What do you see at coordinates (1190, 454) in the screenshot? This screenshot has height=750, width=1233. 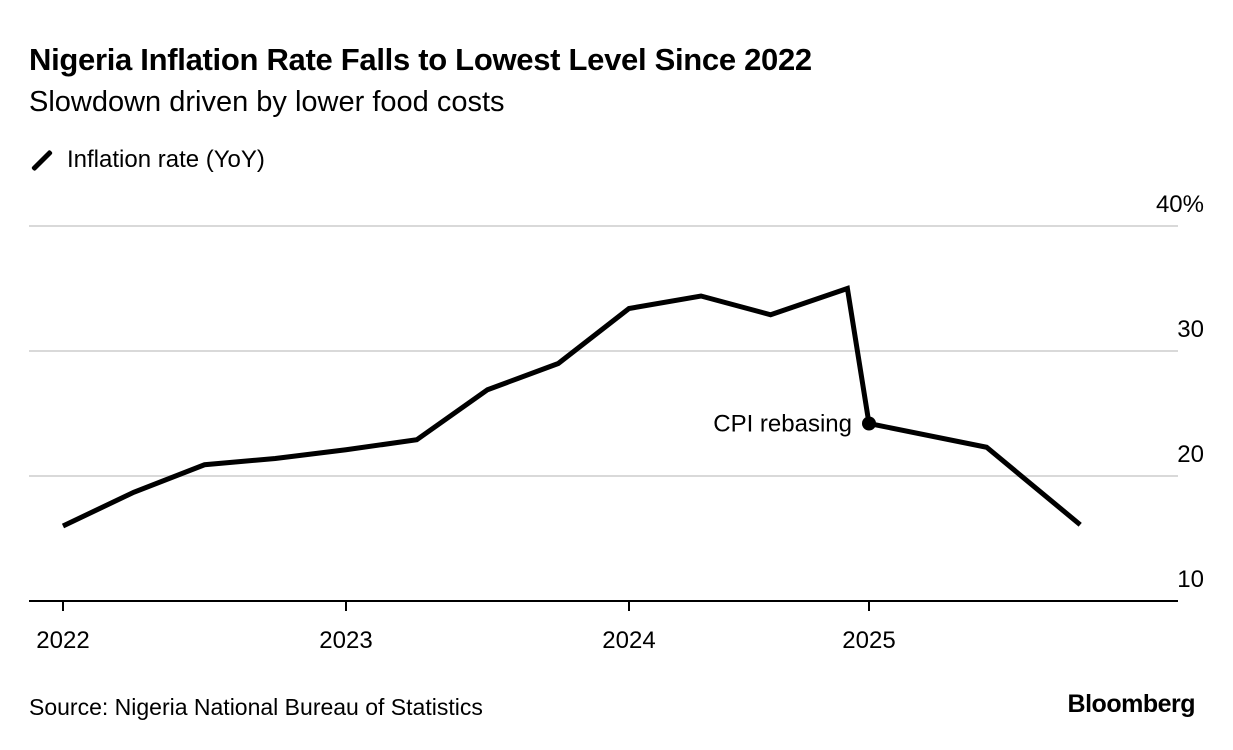 I see `y-tick-label: 20` at bounding box center [1190, 454].